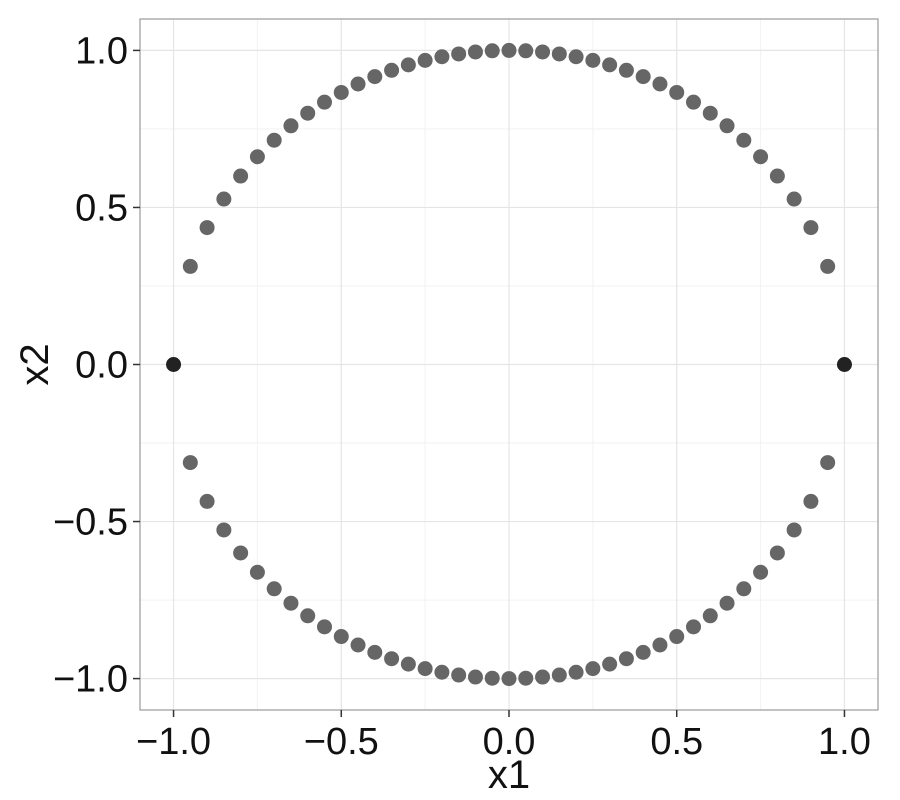 The height and width of the screenshot is (800, 900). What do you see at coordinates (676, 742) in the screenshot?
I see `x-tick-label: 0.5` at bounding box center [676, 742].